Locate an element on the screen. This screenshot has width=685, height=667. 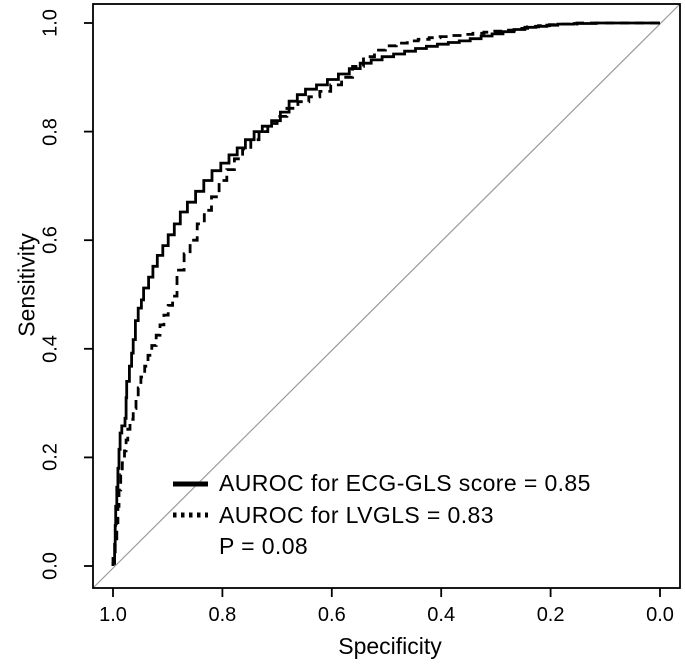
dotted-line-sample-icon is located at coordinates (190, 515).